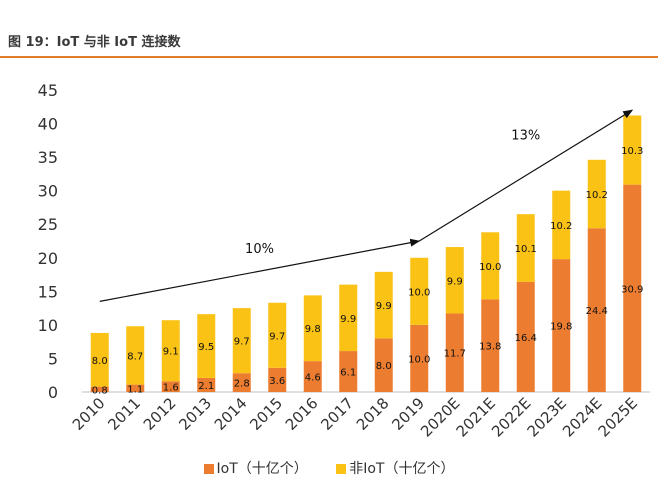  I want to click on y-tick-label: 40, so click(48, 124).